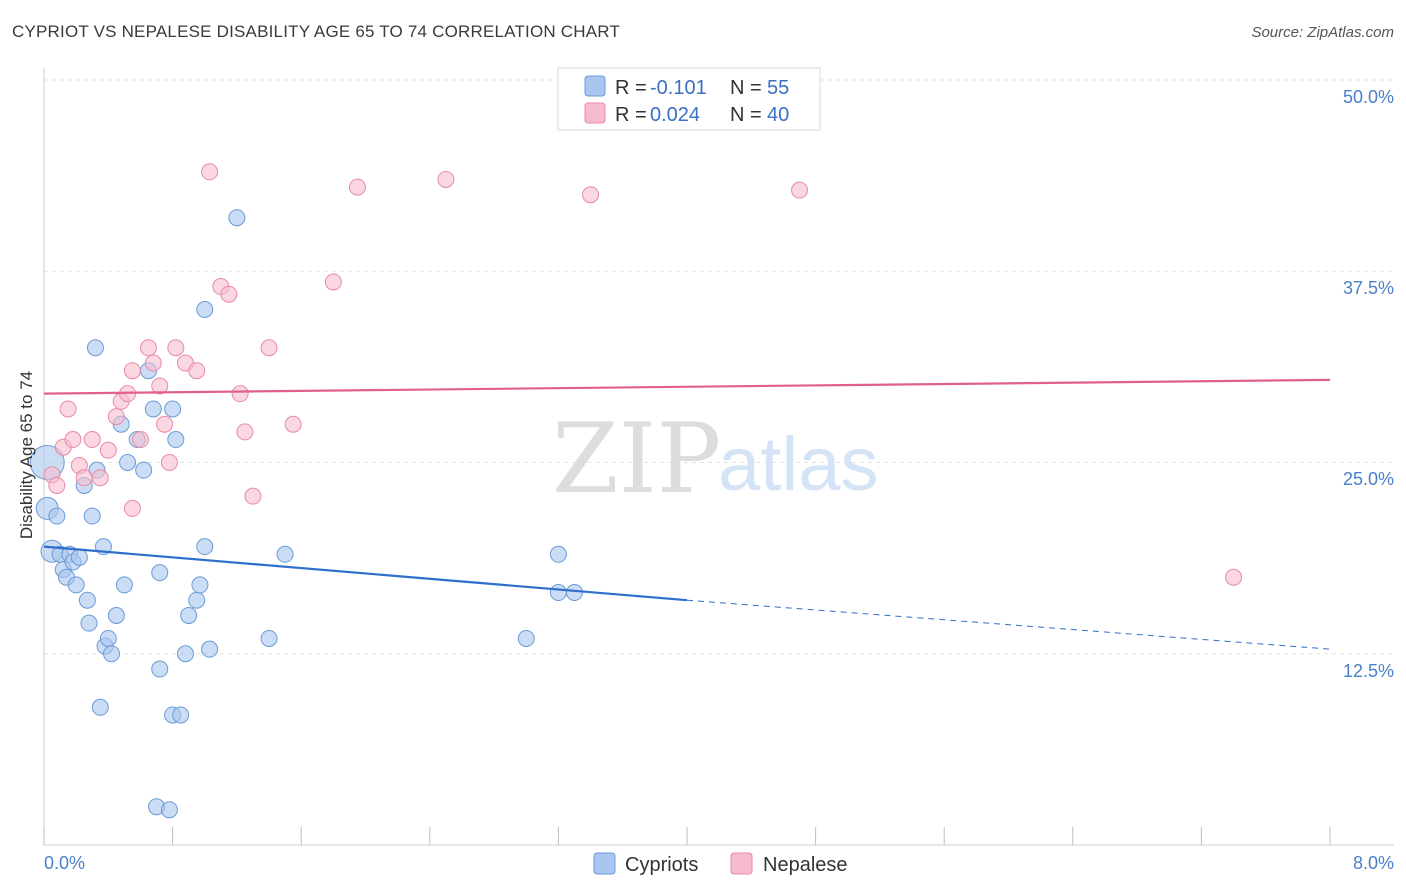 The image size is (1406, 892). I want to click on bottom-legend-swatch-nepalese, so click(741, 863).